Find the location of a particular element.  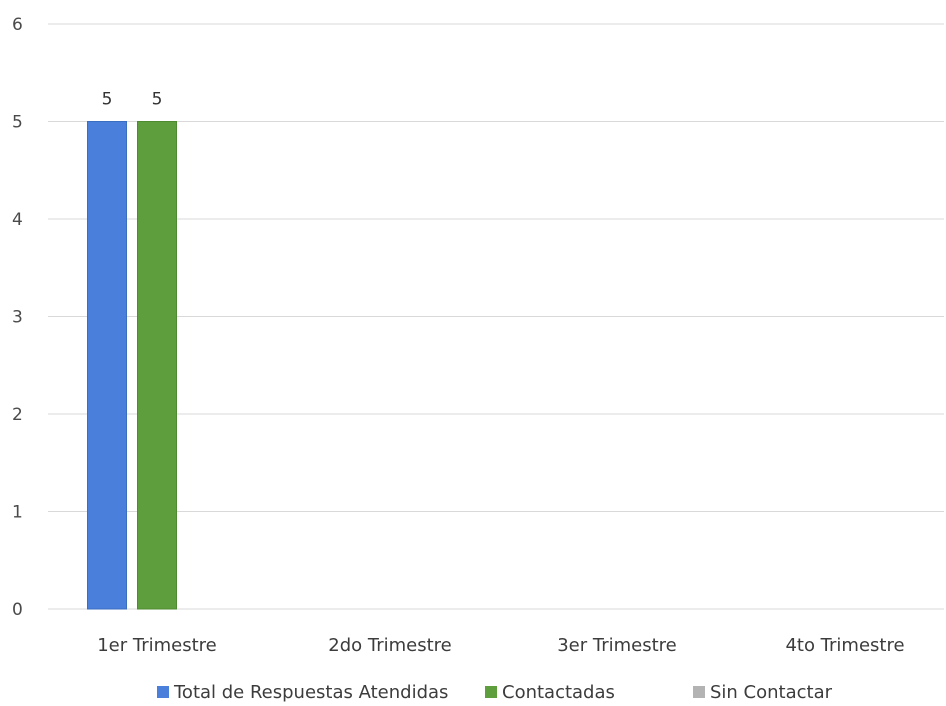

x-category-label: 4to Trimestre is located at coordinates (844, 645).